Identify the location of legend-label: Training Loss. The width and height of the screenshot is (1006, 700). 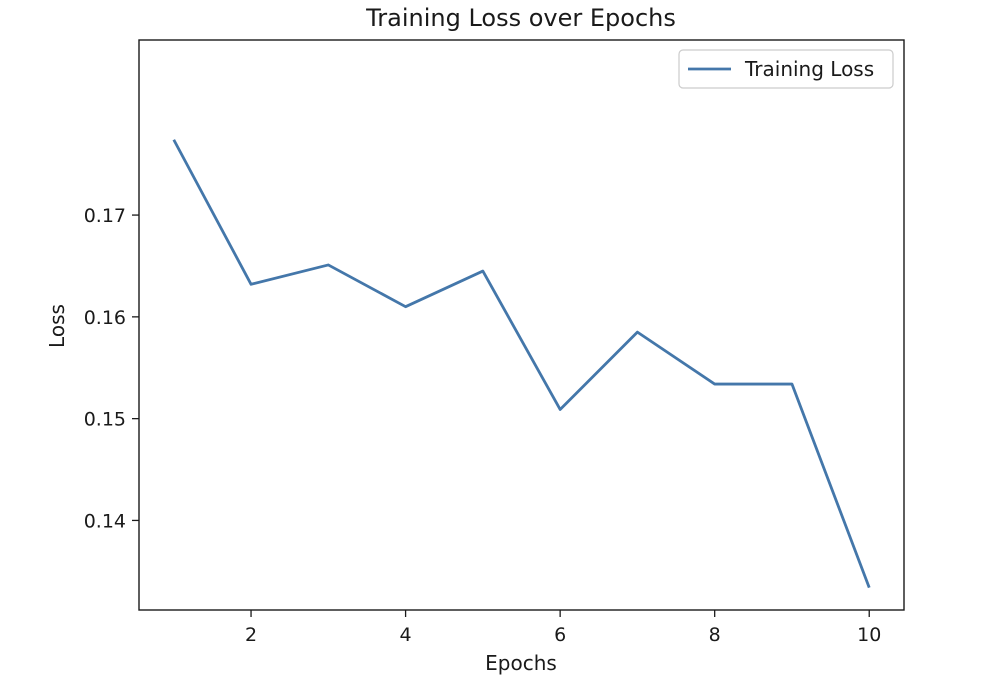
(809, 69).